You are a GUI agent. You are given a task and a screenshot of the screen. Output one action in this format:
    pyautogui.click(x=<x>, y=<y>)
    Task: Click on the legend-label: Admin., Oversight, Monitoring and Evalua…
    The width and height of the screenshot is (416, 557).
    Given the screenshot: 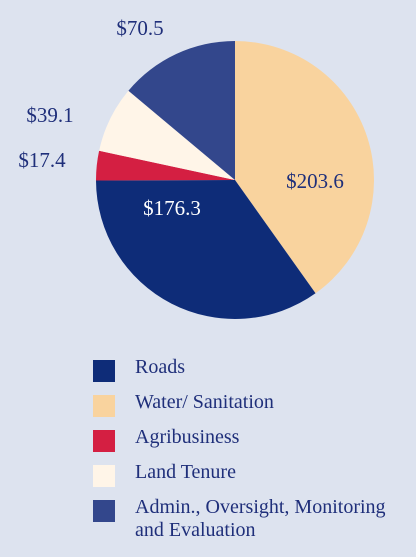 What is the action you would take?
    pyautogui.click(x=260, y=518)
    